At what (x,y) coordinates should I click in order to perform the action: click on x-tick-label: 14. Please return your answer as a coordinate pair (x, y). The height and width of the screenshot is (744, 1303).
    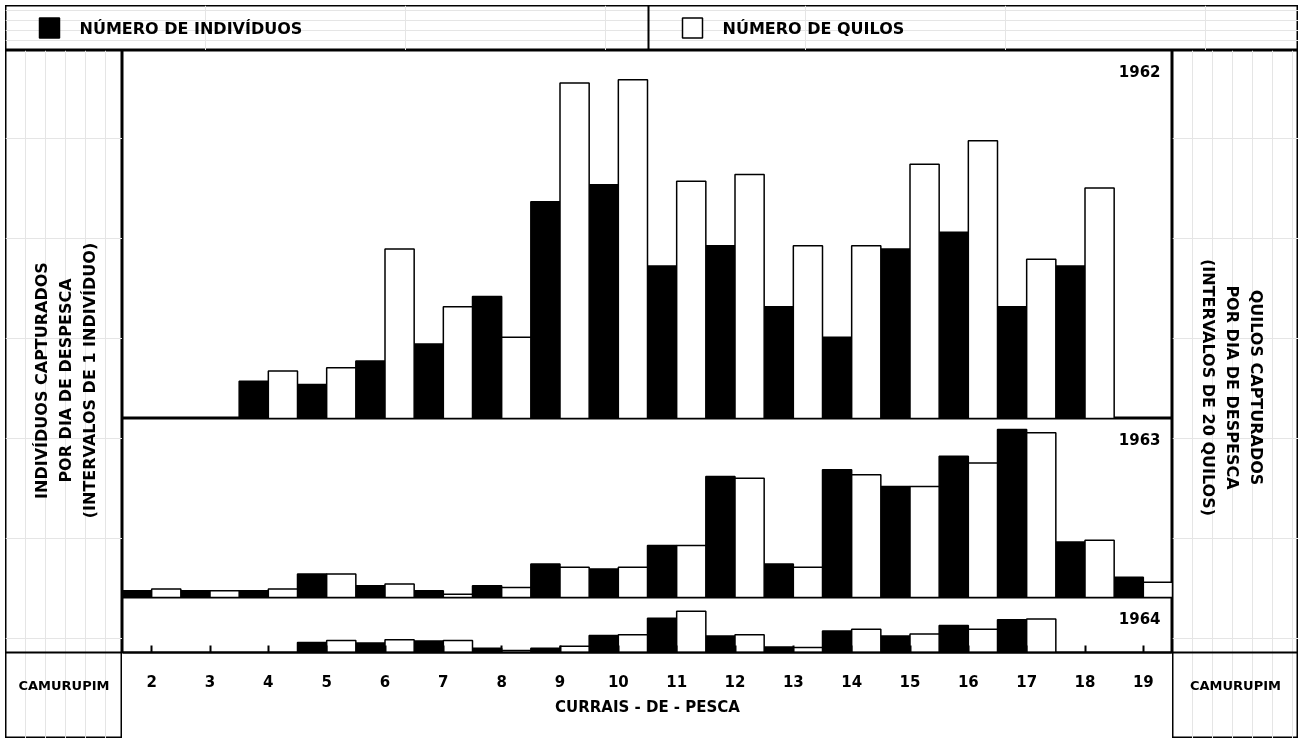
    Looking at the image, I should click on (852, 681).